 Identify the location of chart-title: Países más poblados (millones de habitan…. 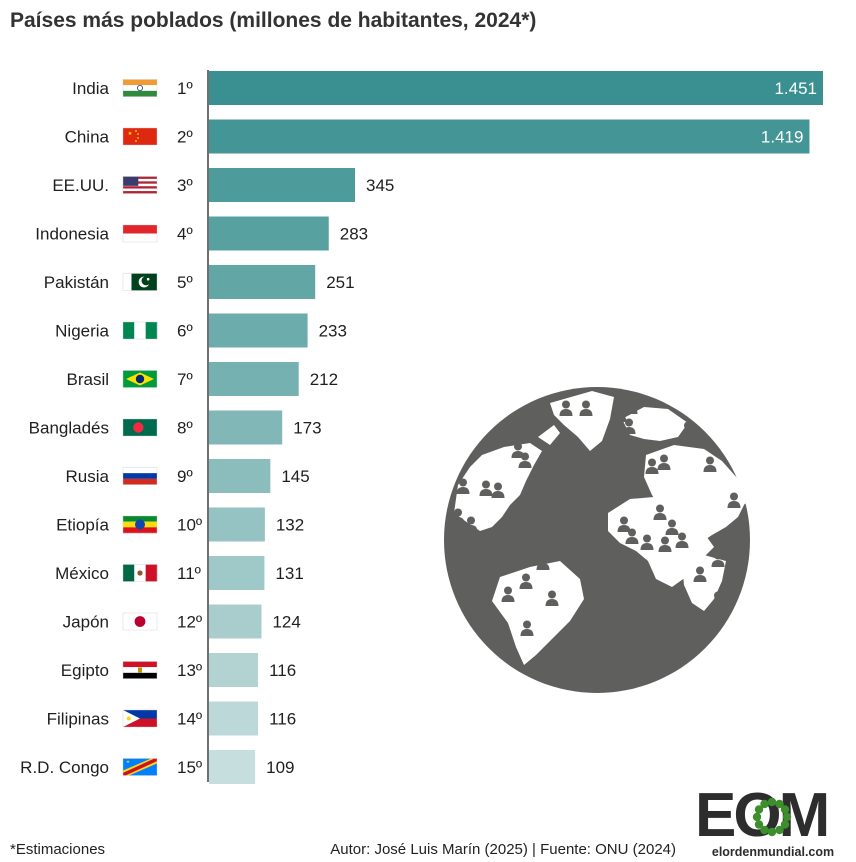
(273, 20).